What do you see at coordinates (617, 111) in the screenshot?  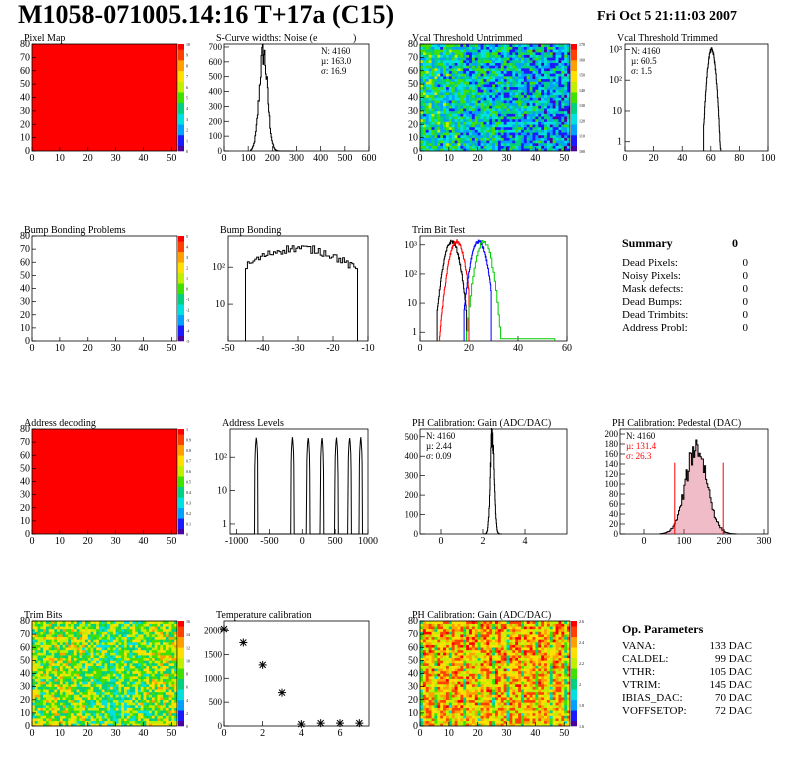 I see `y-tick-label: 10` at bounding box center [617, 111].